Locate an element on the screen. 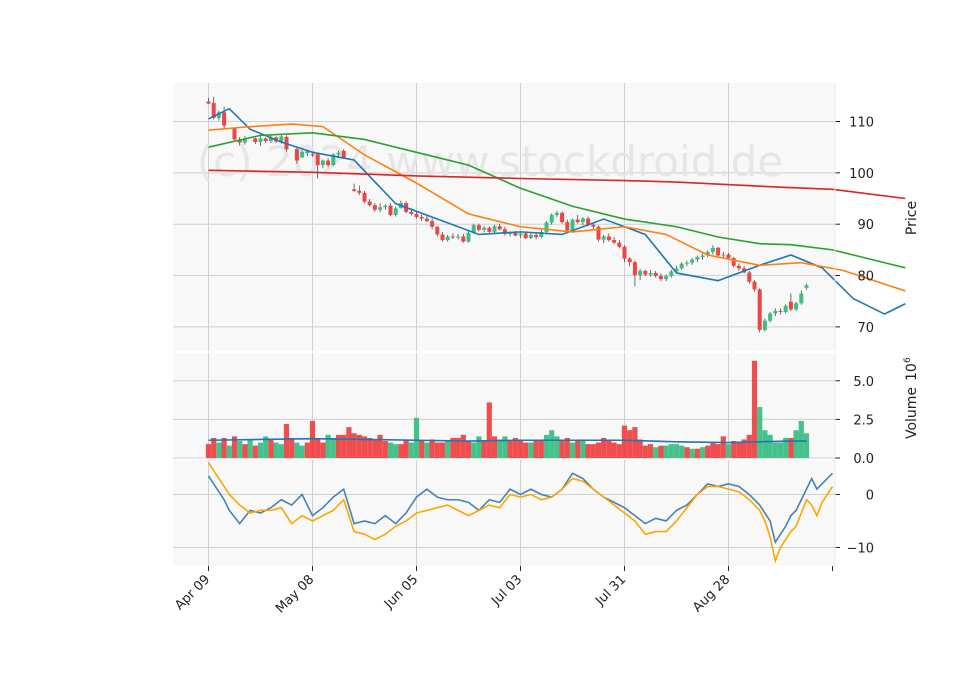  volume-axis-exponent: 6 is located at coordinates (908, 360).